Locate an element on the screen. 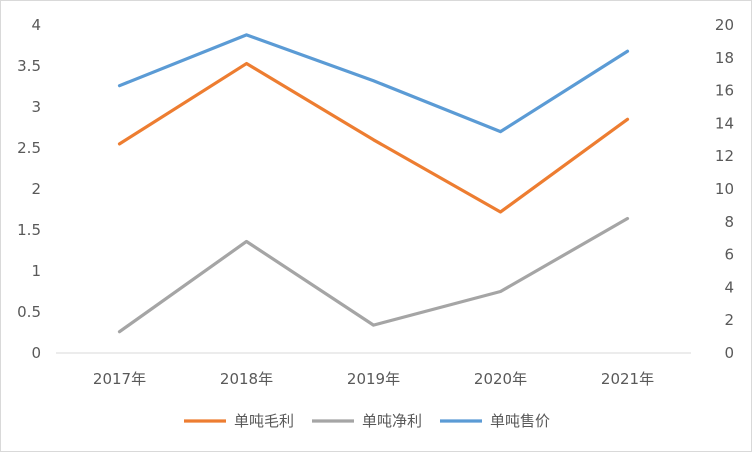 The width and height of the screenshot is (752, 456). legend: 单吨毛利 单吨净利 单吨售价 is located at coordinates (367, 421).